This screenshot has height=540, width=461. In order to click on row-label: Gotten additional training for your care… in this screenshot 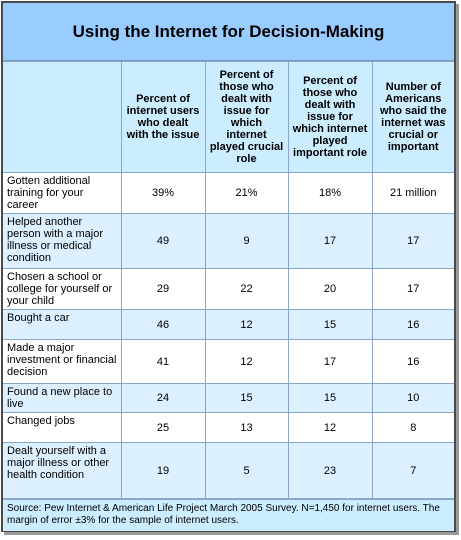, I will do `click(62, 193)`.